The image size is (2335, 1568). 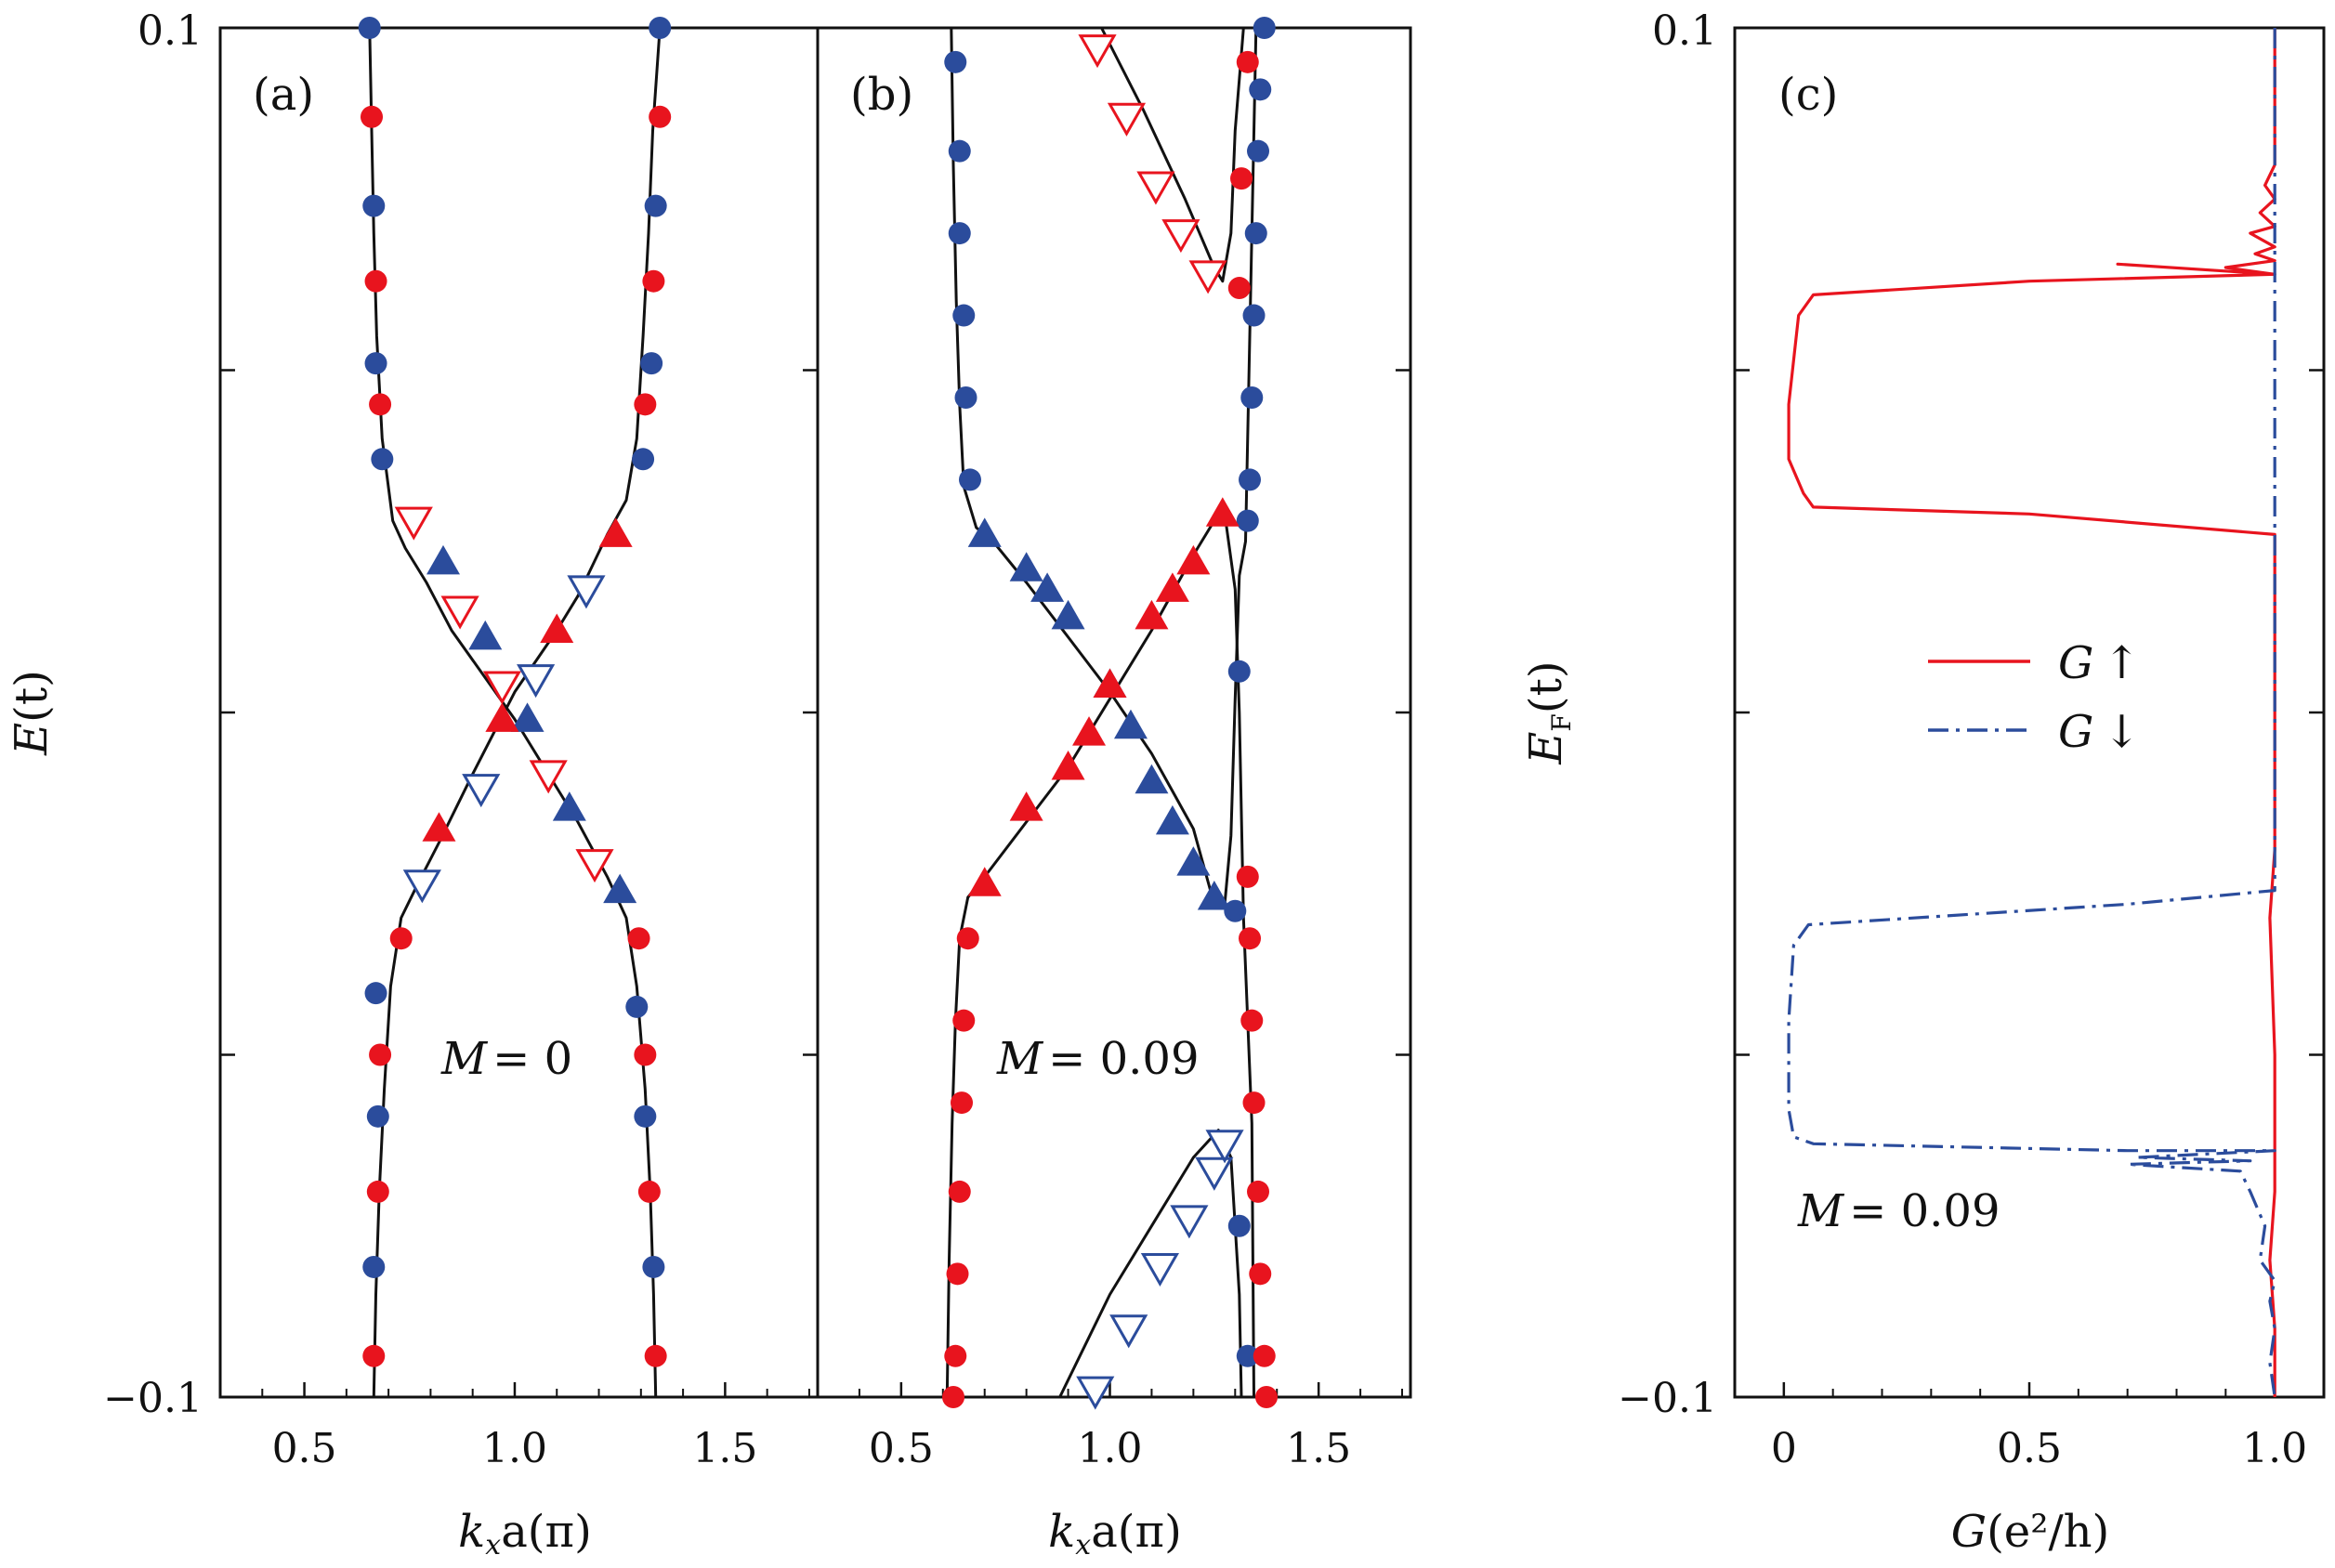 What do you see at coordinates (2030, 1532) in the screenshot?
I see `panel-c-x-label: G(e²/h)` at bounding box center [2030, 1532].